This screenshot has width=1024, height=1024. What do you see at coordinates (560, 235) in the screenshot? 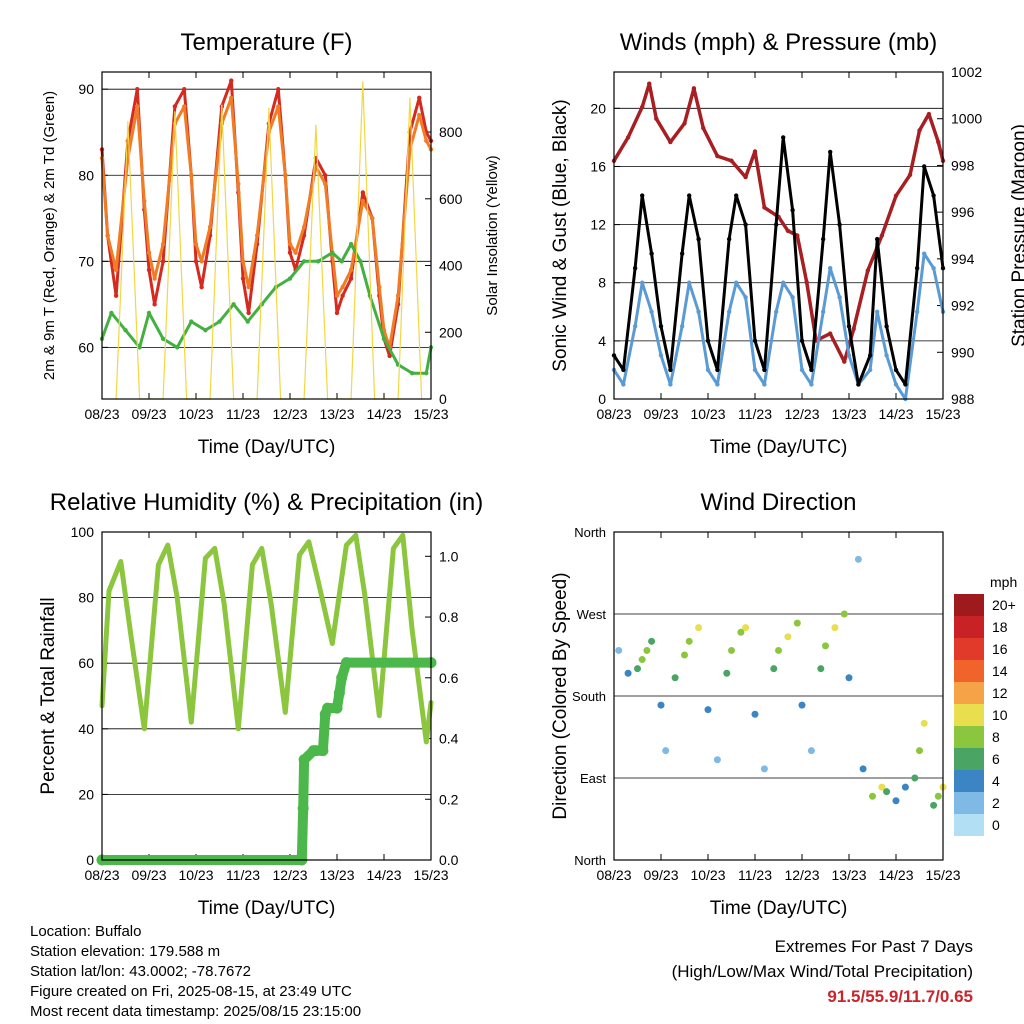
I see `y-axis-label: Sonic Wind & Gust (Blue, Black)` at bounding box center [560, 235].